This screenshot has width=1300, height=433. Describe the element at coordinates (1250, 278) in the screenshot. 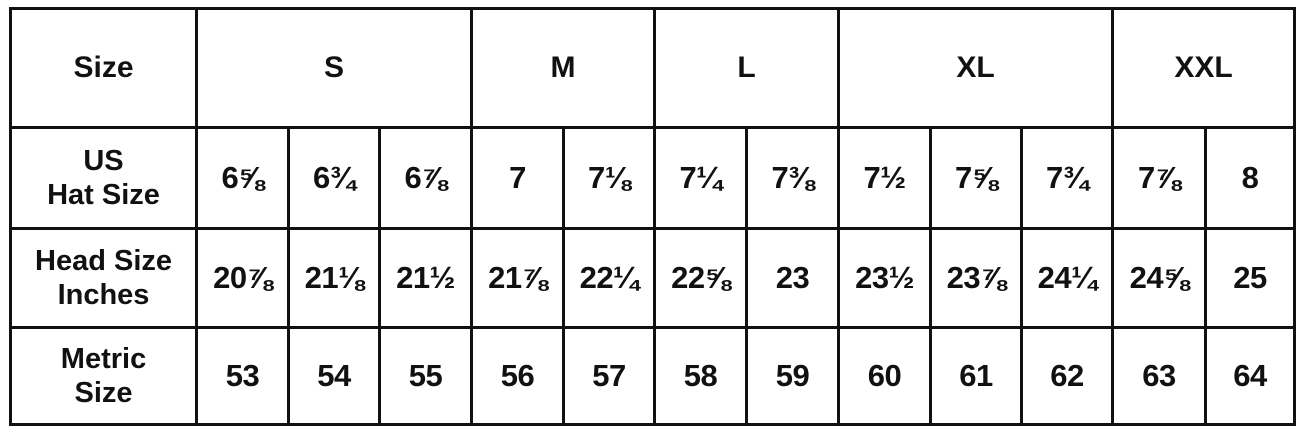

I see `size-value-cell: 25` at that location.